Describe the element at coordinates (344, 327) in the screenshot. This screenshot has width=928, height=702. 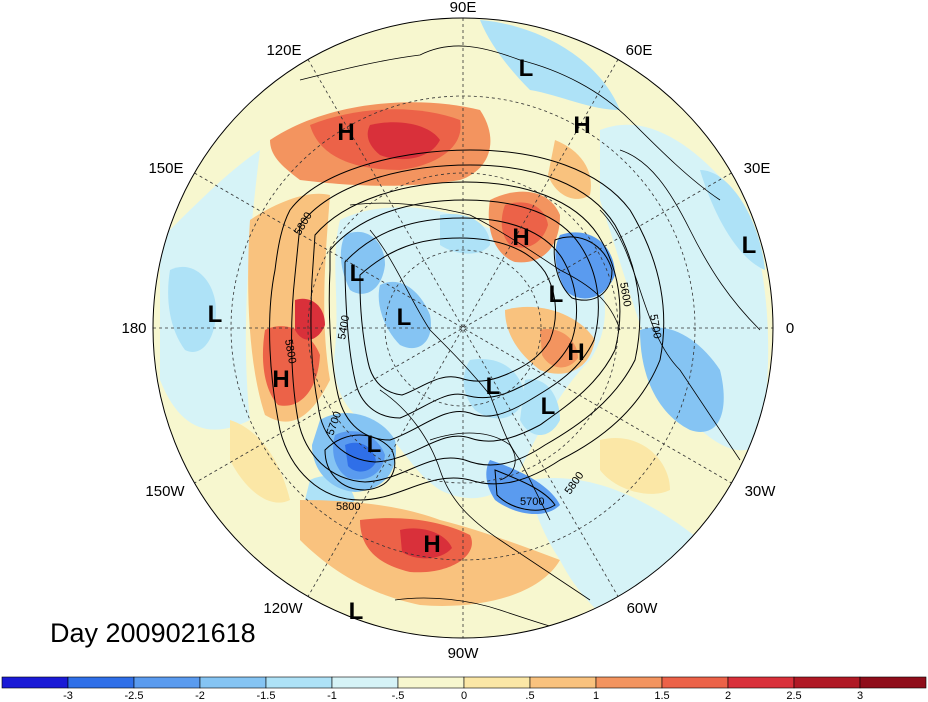
I see `contour-label: 5400` at that location.